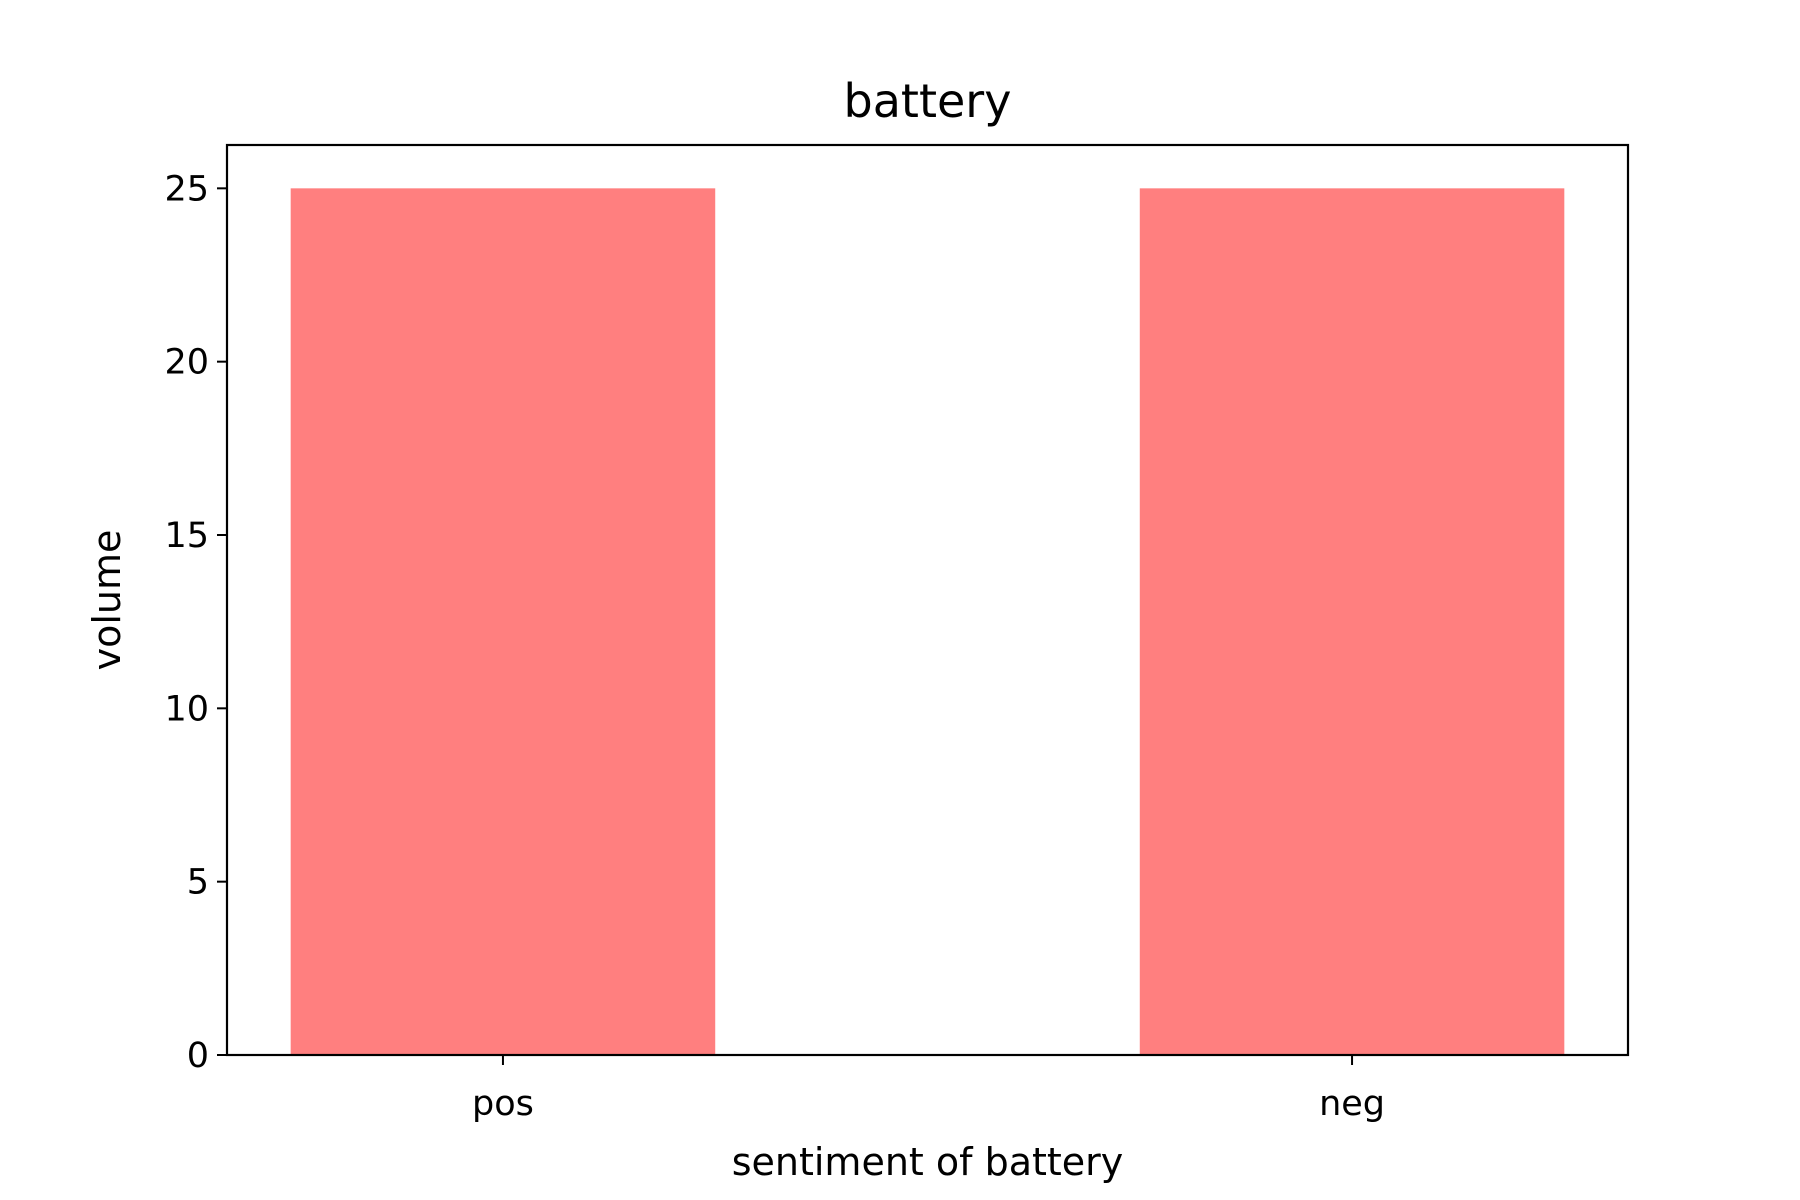 This screenshot has width=1800, height=1200. What do you see at coordinates (503, 1104) in the screenshot?
I see `x-tick-label: pos` at bounding box center [503, 1104].